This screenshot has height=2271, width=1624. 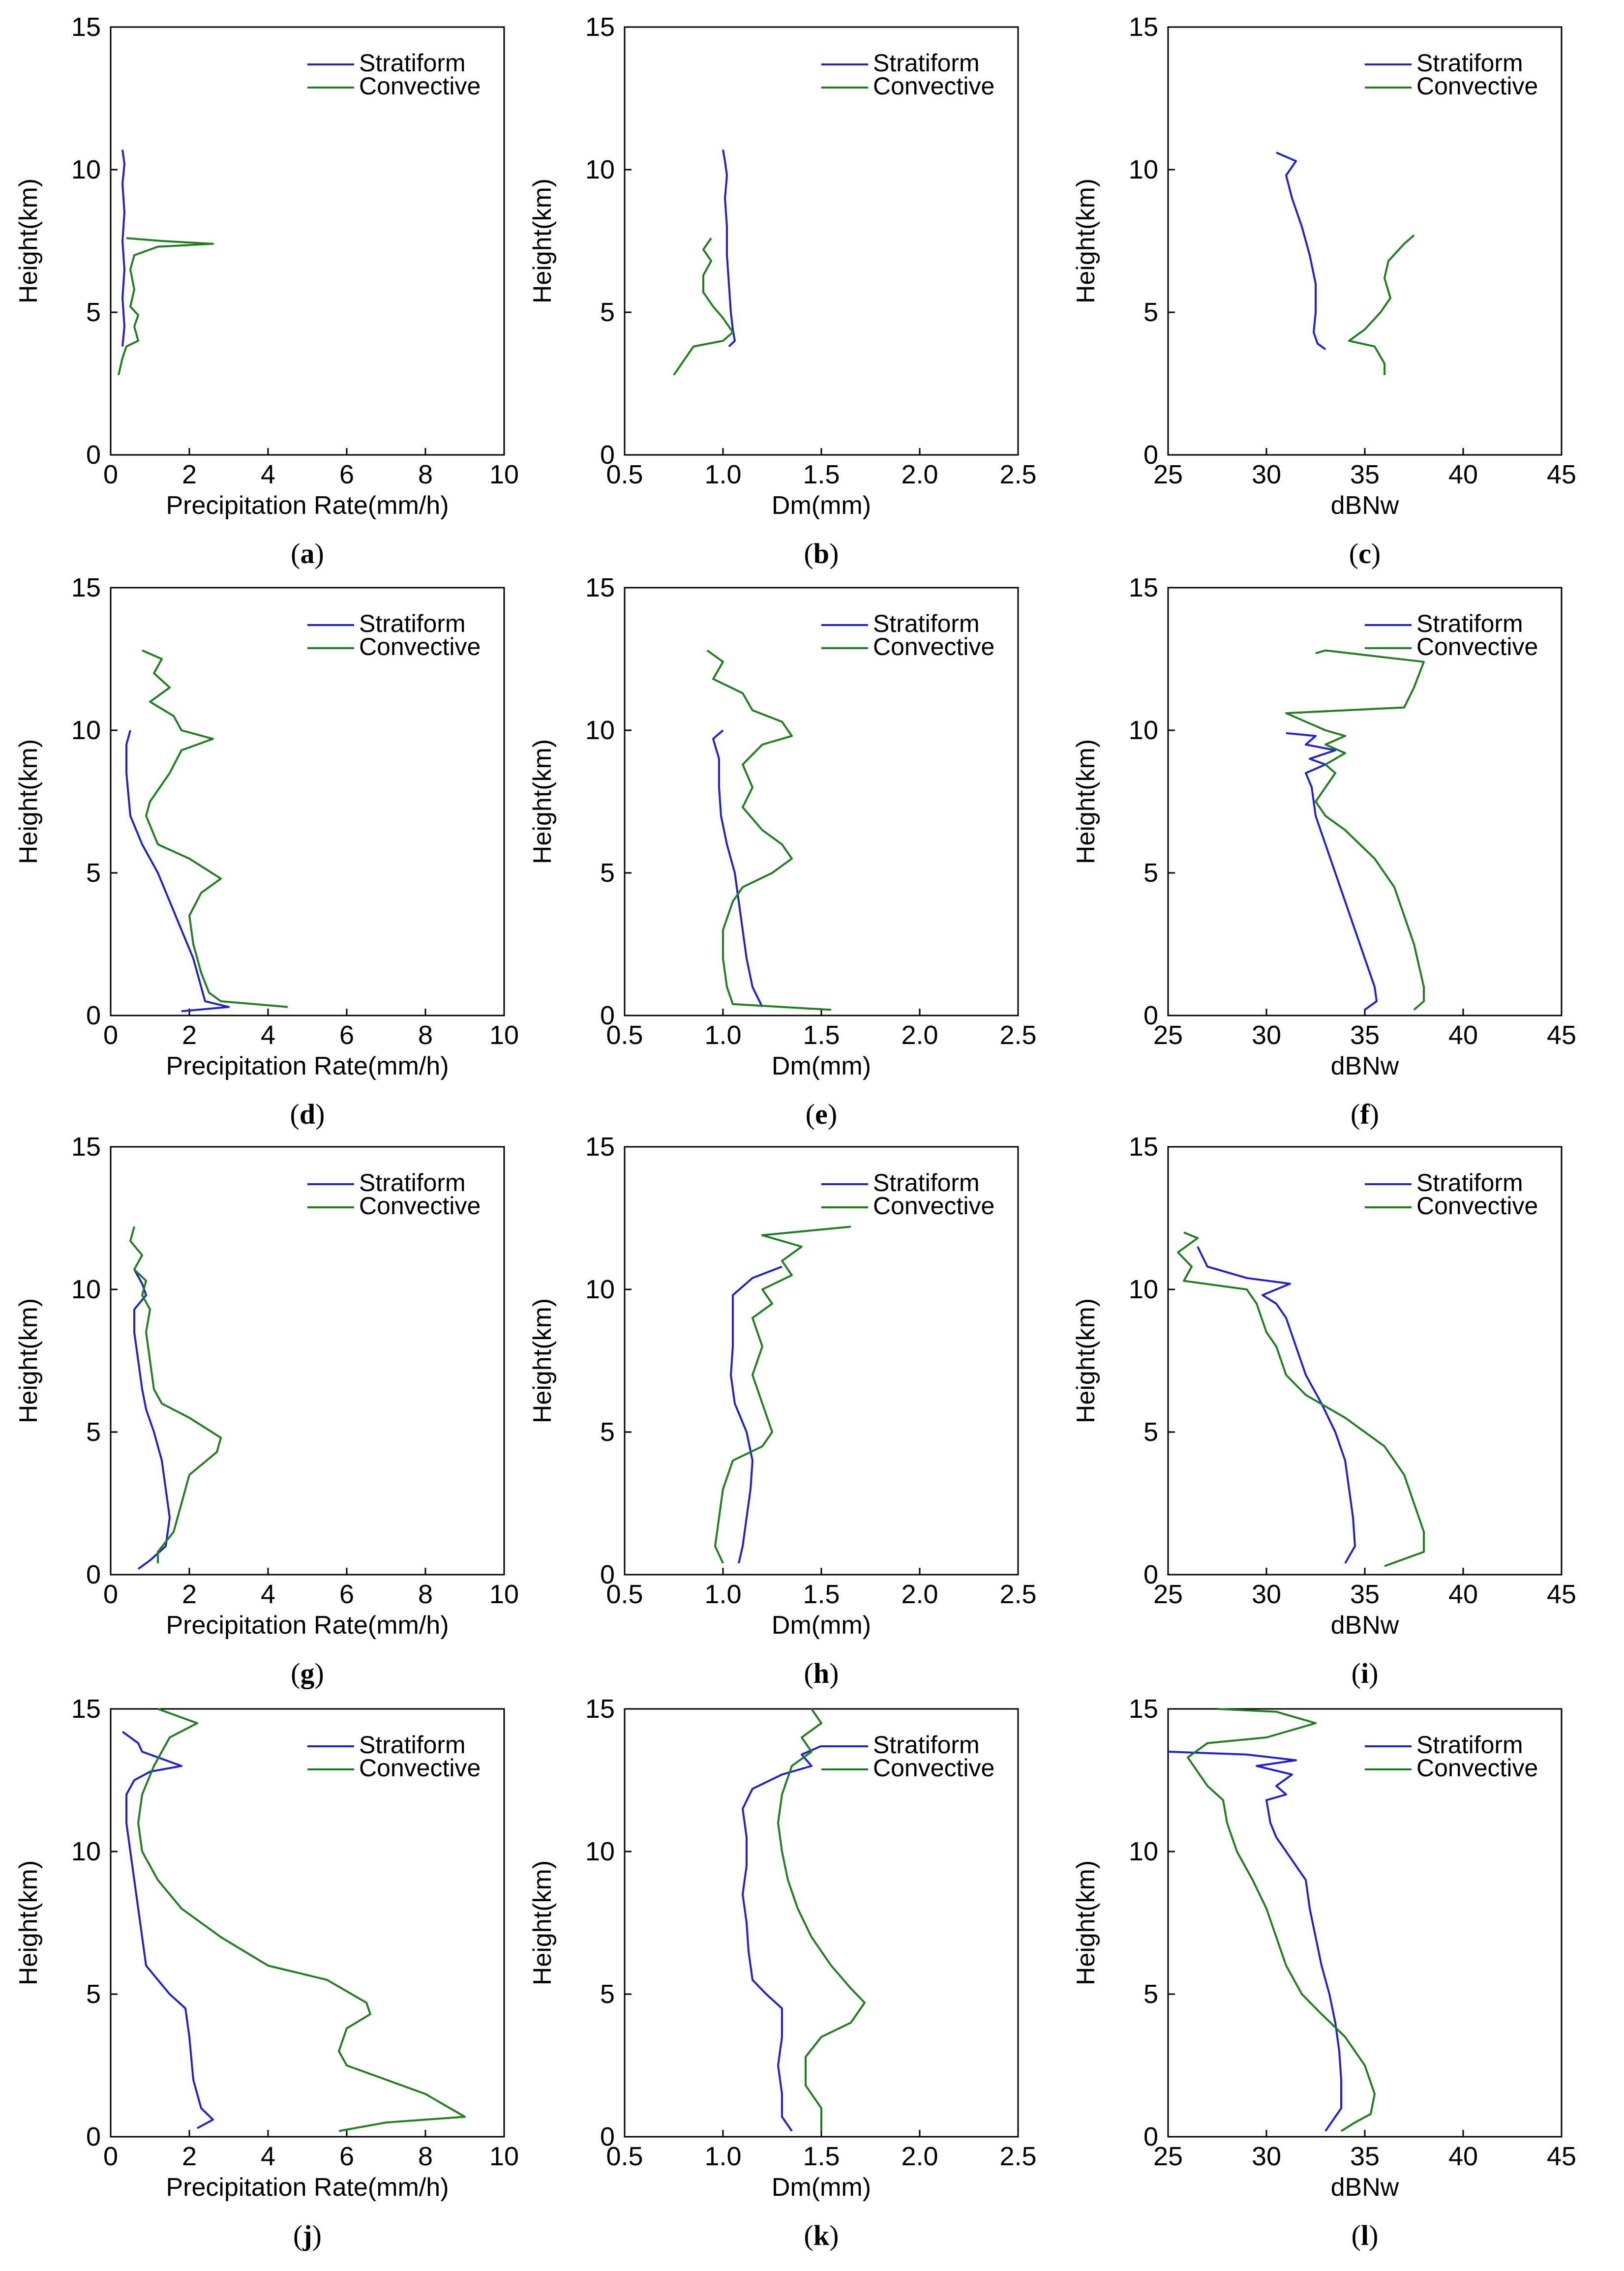 I want to click on panel-caption: (l), so click(x=1365, y=2235).